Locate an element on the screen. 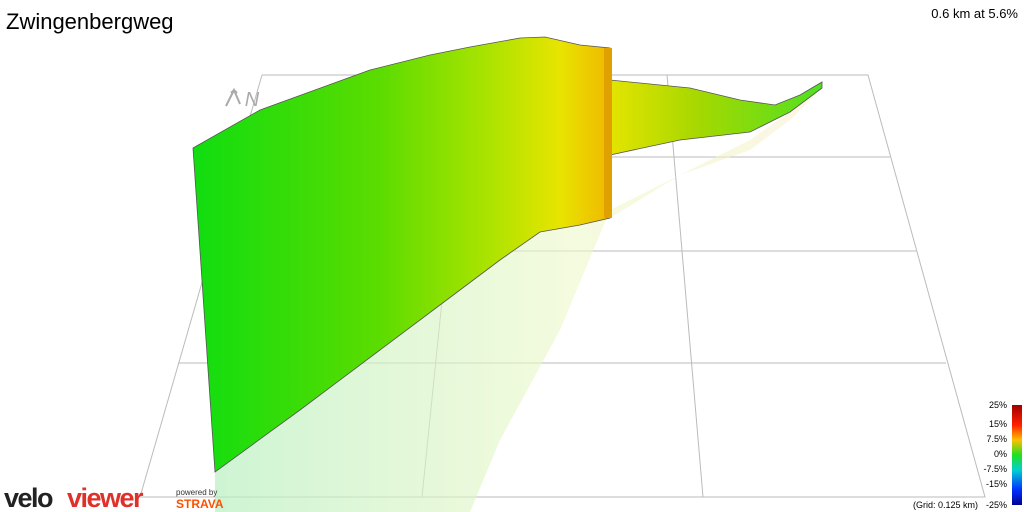  powered-by: powered by is located at coordinates (196, 492).